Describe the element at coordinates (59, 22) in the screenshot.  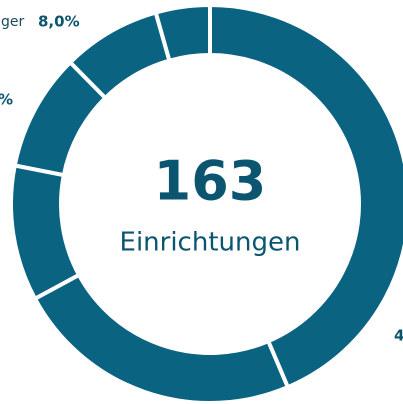
I see `value-label: 8,0%` at that location.